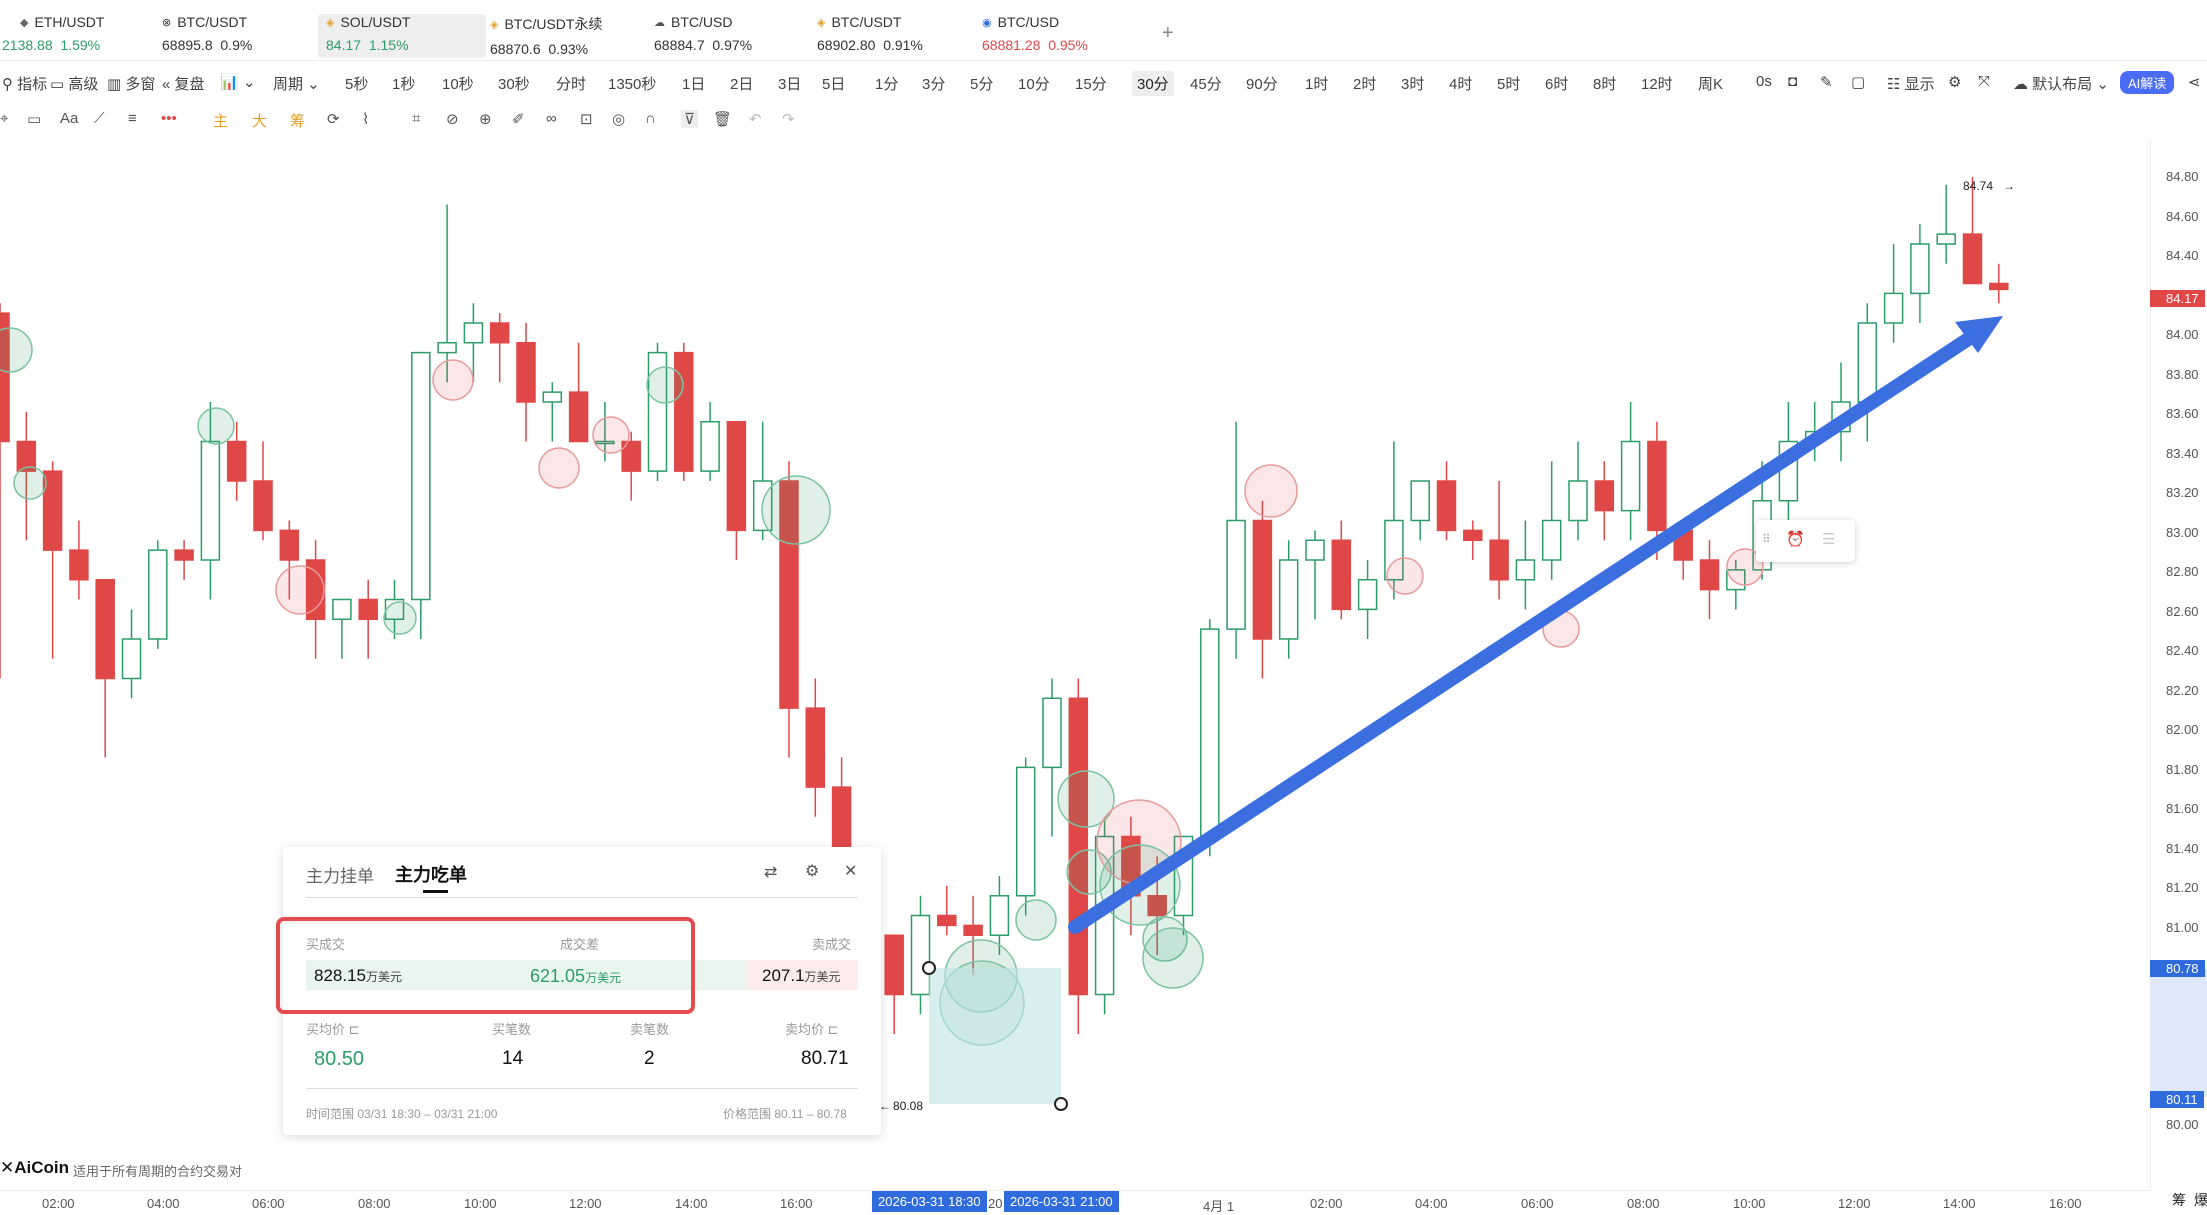 The height and width of the screenshot is (1215, 2207). I want to click on settings-icon: ⚙, so click(1955, 82).